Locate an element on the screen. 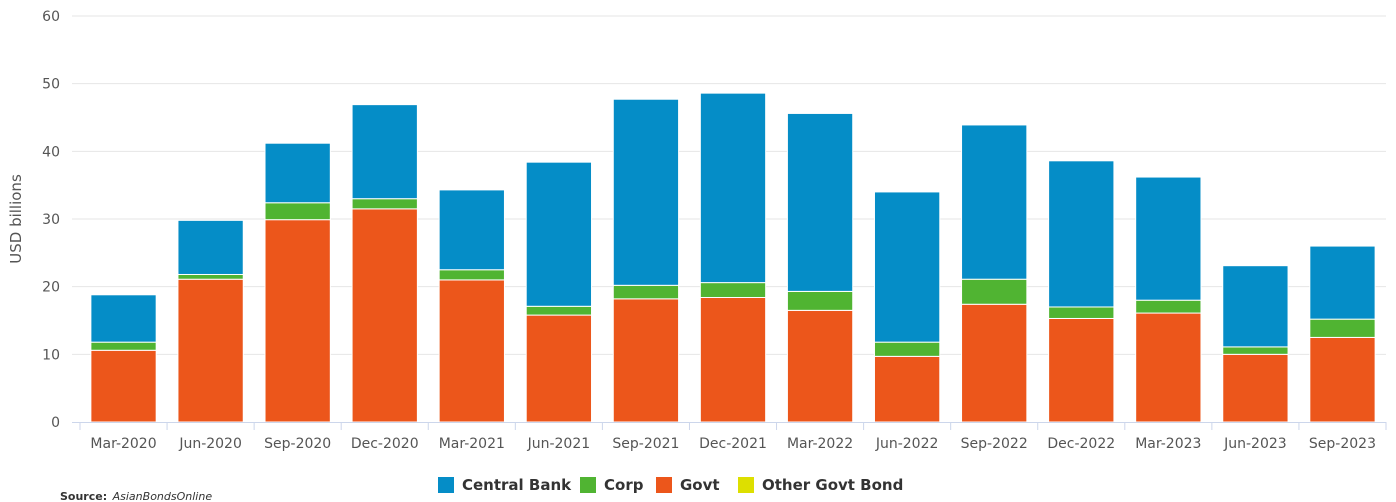  x-tick-label: Dec-2020 is located at coordinates (385, 444).